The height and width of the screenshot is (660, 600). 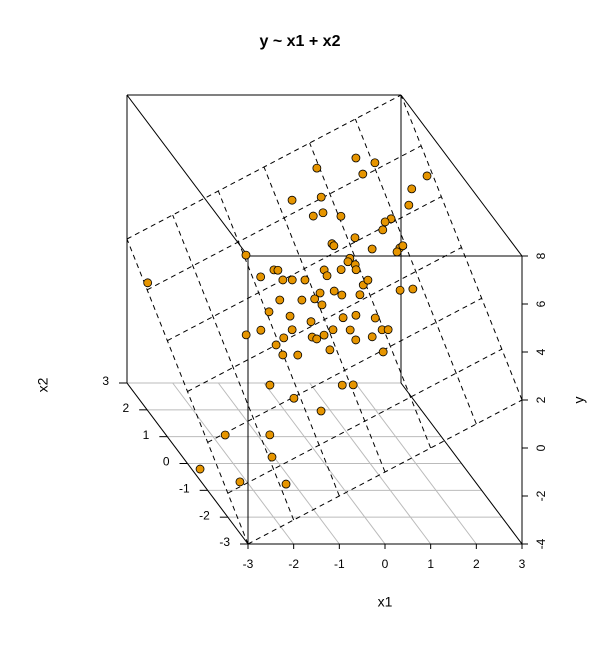 I want to click on x2-axis-label: x2, so click(x=43, y=384).